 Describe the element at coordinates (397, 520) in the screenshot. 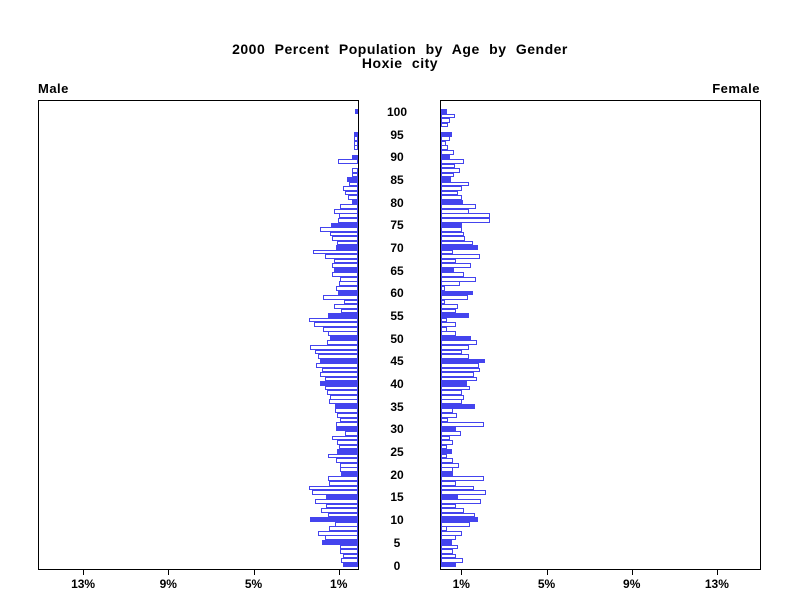

I see `age-tick-label-10: 10` at that location.